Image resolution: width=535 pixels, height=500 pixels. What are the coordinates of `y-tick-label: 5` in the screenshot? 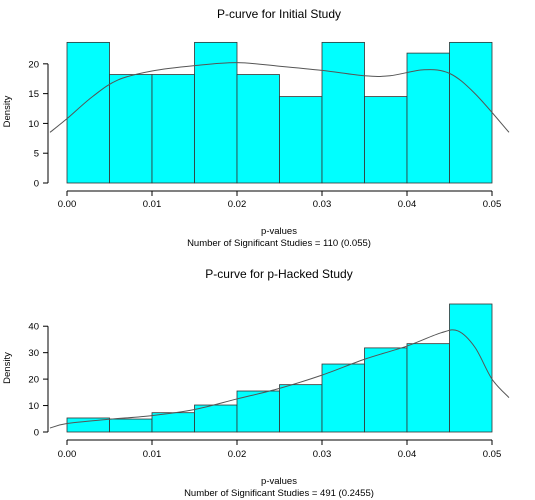 It's located at (36, 154).